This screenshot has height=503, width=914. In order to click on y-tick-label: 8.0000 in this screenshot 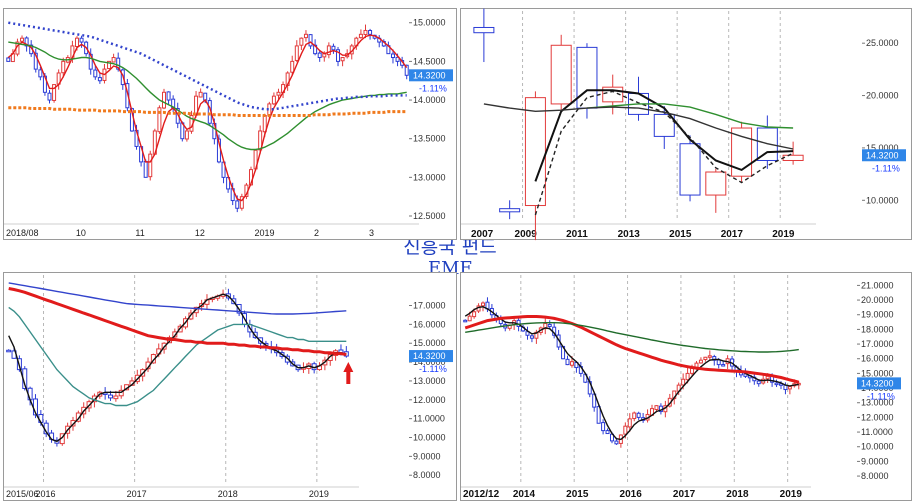, I will do `click(427, 475)`.